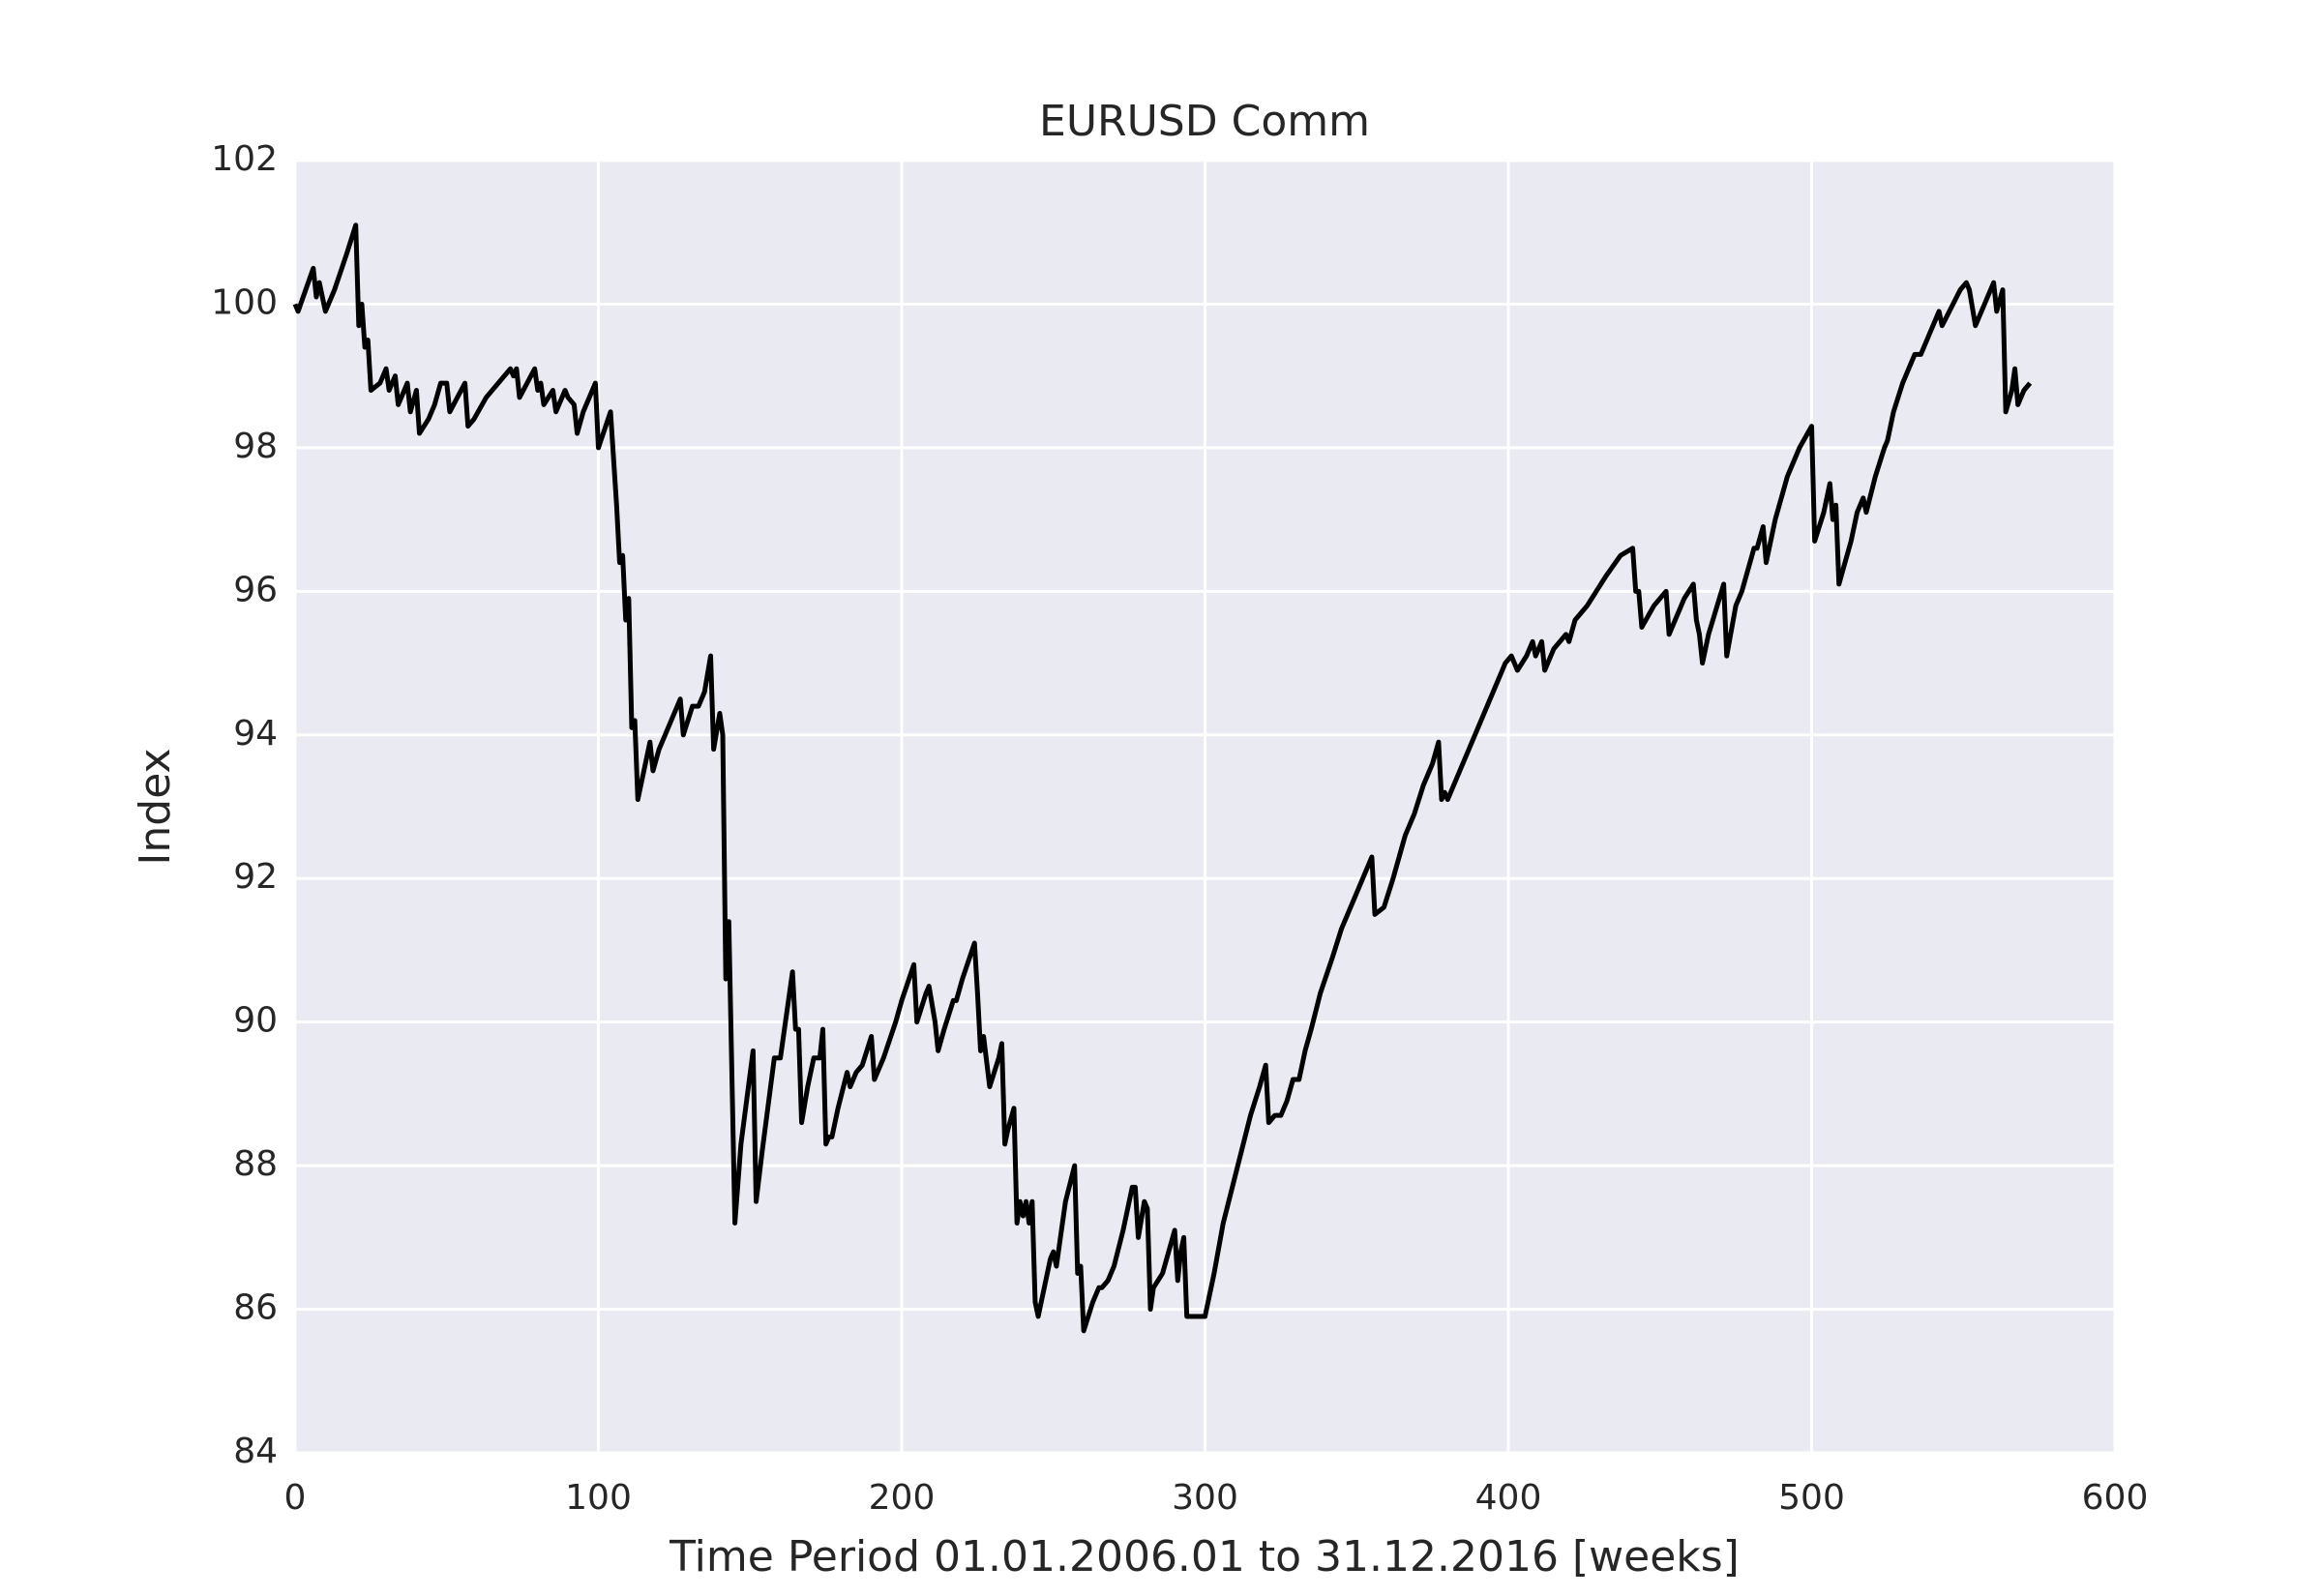 The width and height of the screenshot is (2322, 1596). I want to click on x-tick-label: 200, so click(902, 1498).